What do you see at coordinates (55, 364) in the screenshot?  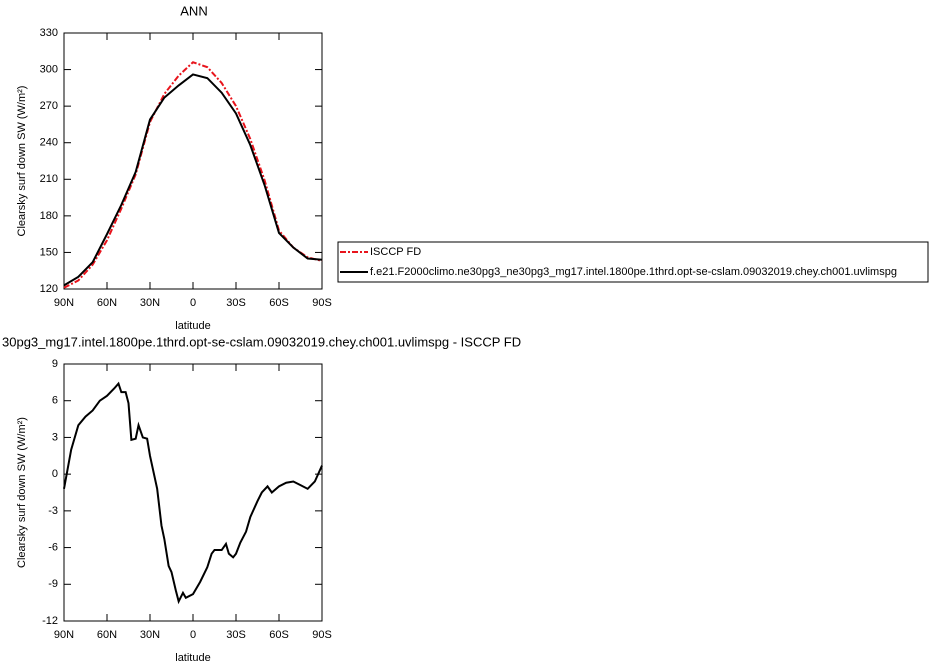 I see `y-tick-label: 9` at bounding box center [55, 364].